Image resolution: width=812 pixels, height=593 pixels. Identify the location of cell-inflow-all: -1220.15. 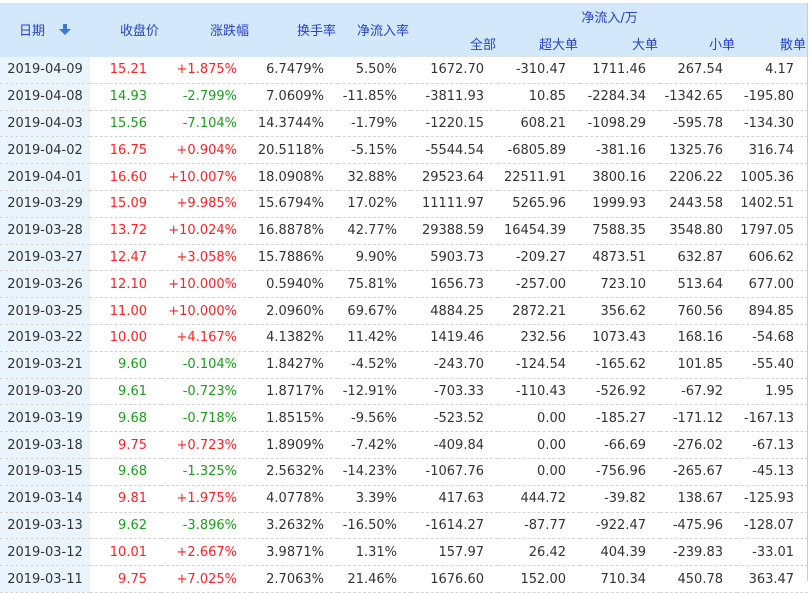
(454, 124).